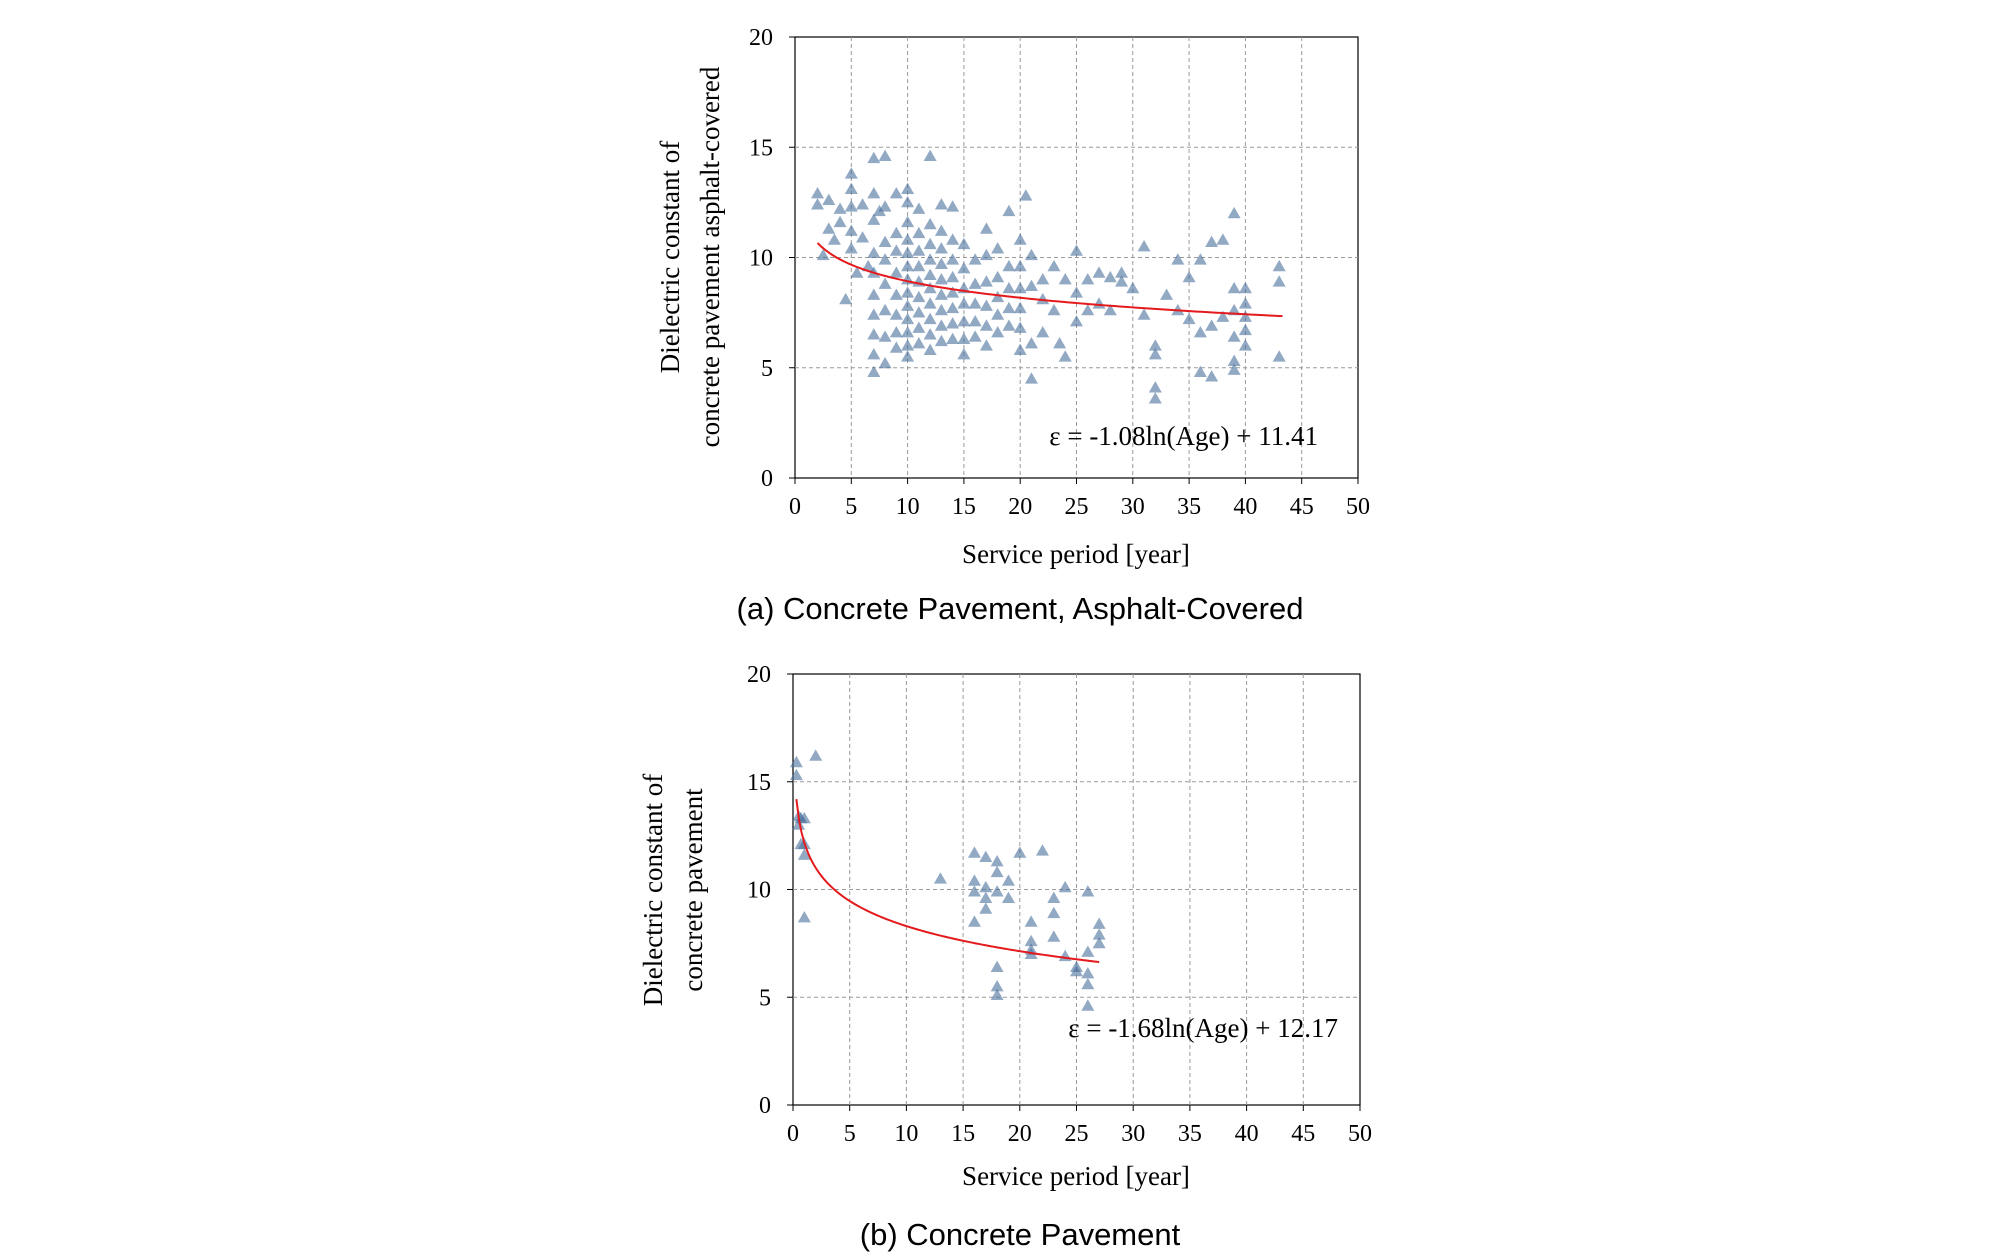  Describe the element at coordinates (761, 148) in the screenshot. I see `y-tick-label-a: 15` at that location.